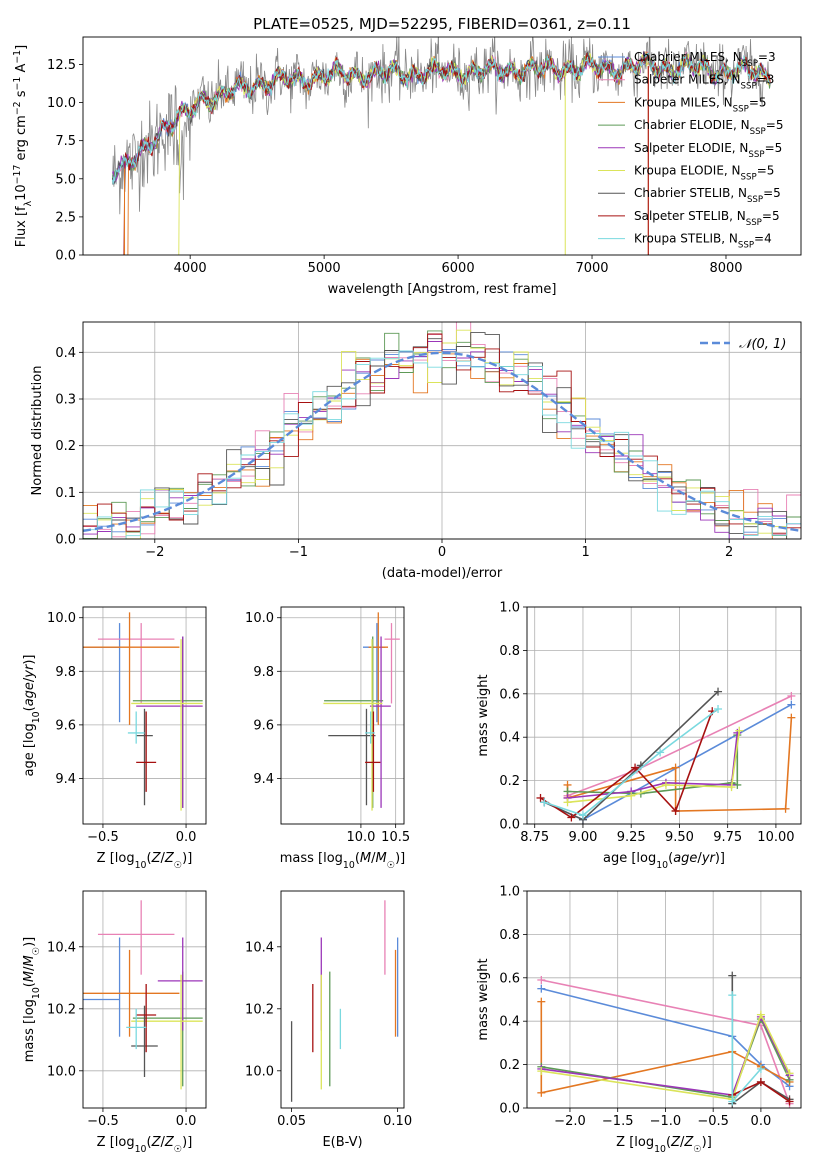 The width and height of the screenshot is (819, 1170). Describe the element at coordinates (703, 241) in the screenshot. I see `legend-entry: Kroupa STELIB, NSSP=4` at that location.